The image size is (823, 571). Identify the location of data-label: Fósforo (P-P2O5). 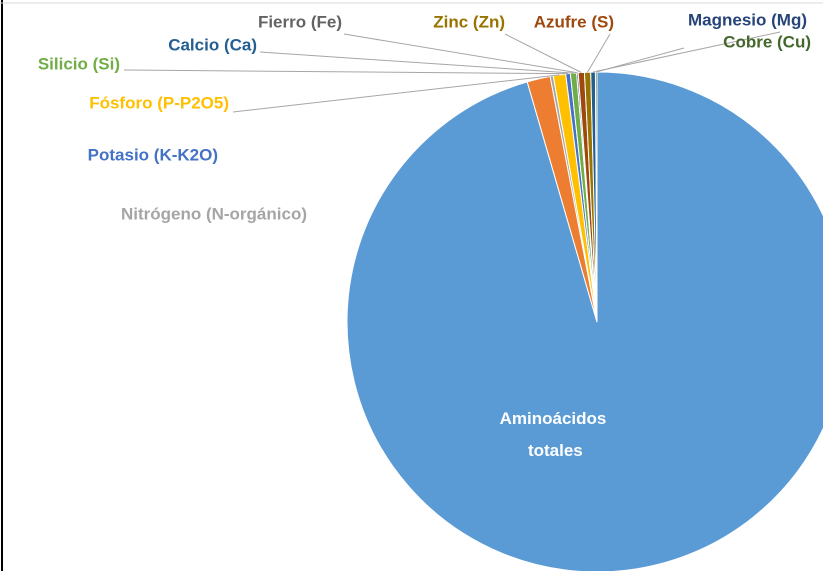
(159, 102).